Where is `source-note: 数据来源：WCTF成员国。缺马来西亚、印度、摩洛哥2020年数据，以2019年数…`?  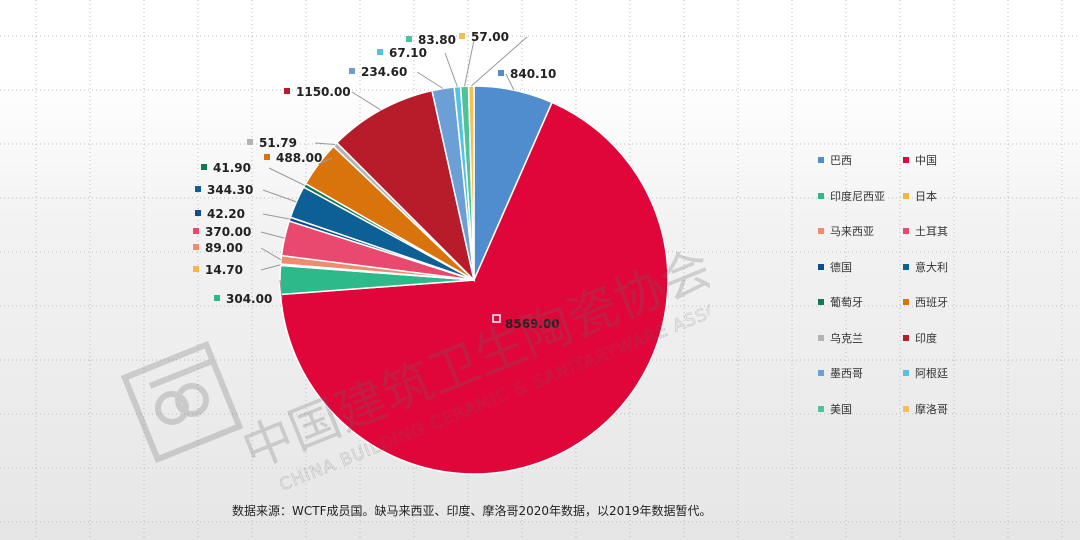 source-note: 数据来源：WCTF成员国。缺马来西亚、印度、摩洛哥2020年数据，以2019年数… is located at coordinates (472, 511).